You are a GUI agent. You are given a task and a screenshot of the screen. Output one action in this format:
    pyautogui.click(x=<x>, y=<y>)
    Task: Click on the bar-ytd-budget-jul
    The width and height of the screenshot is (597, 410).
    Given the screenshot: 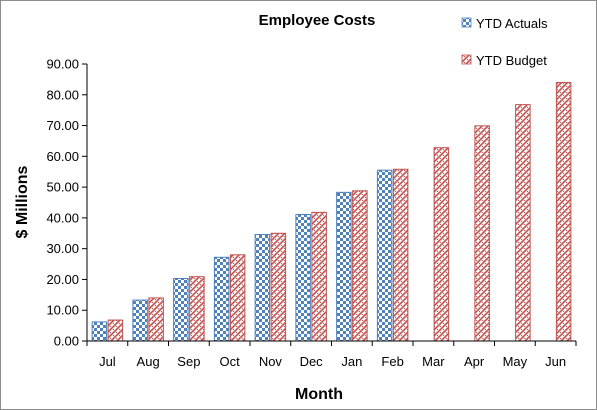 What is the action you would take?
    pyautogui.click(x=115, y=330)
    